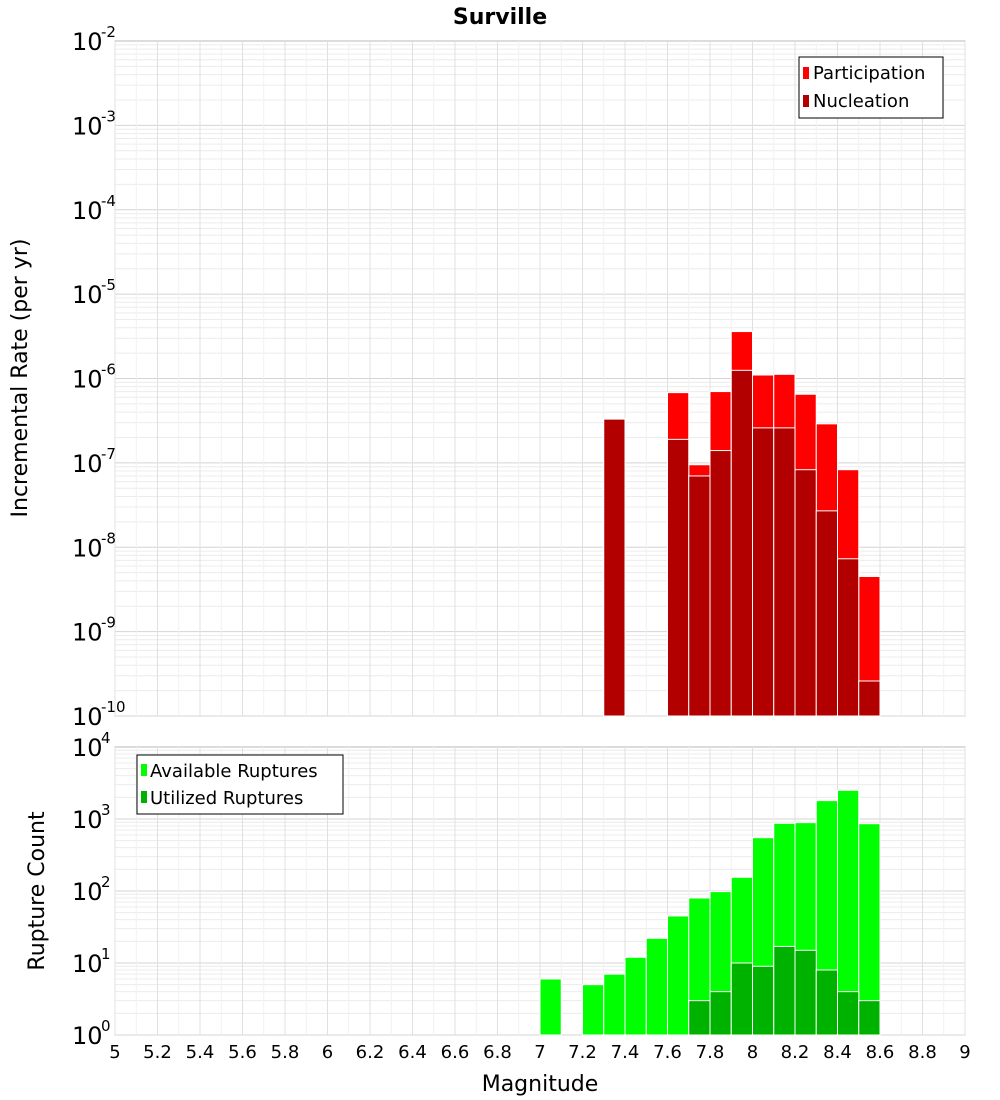 This screenshot has width=1000, height=1100. Describe the element at coordinates (964, 1052) in the screenshot. I see `x-tick-label: 9` at that location.